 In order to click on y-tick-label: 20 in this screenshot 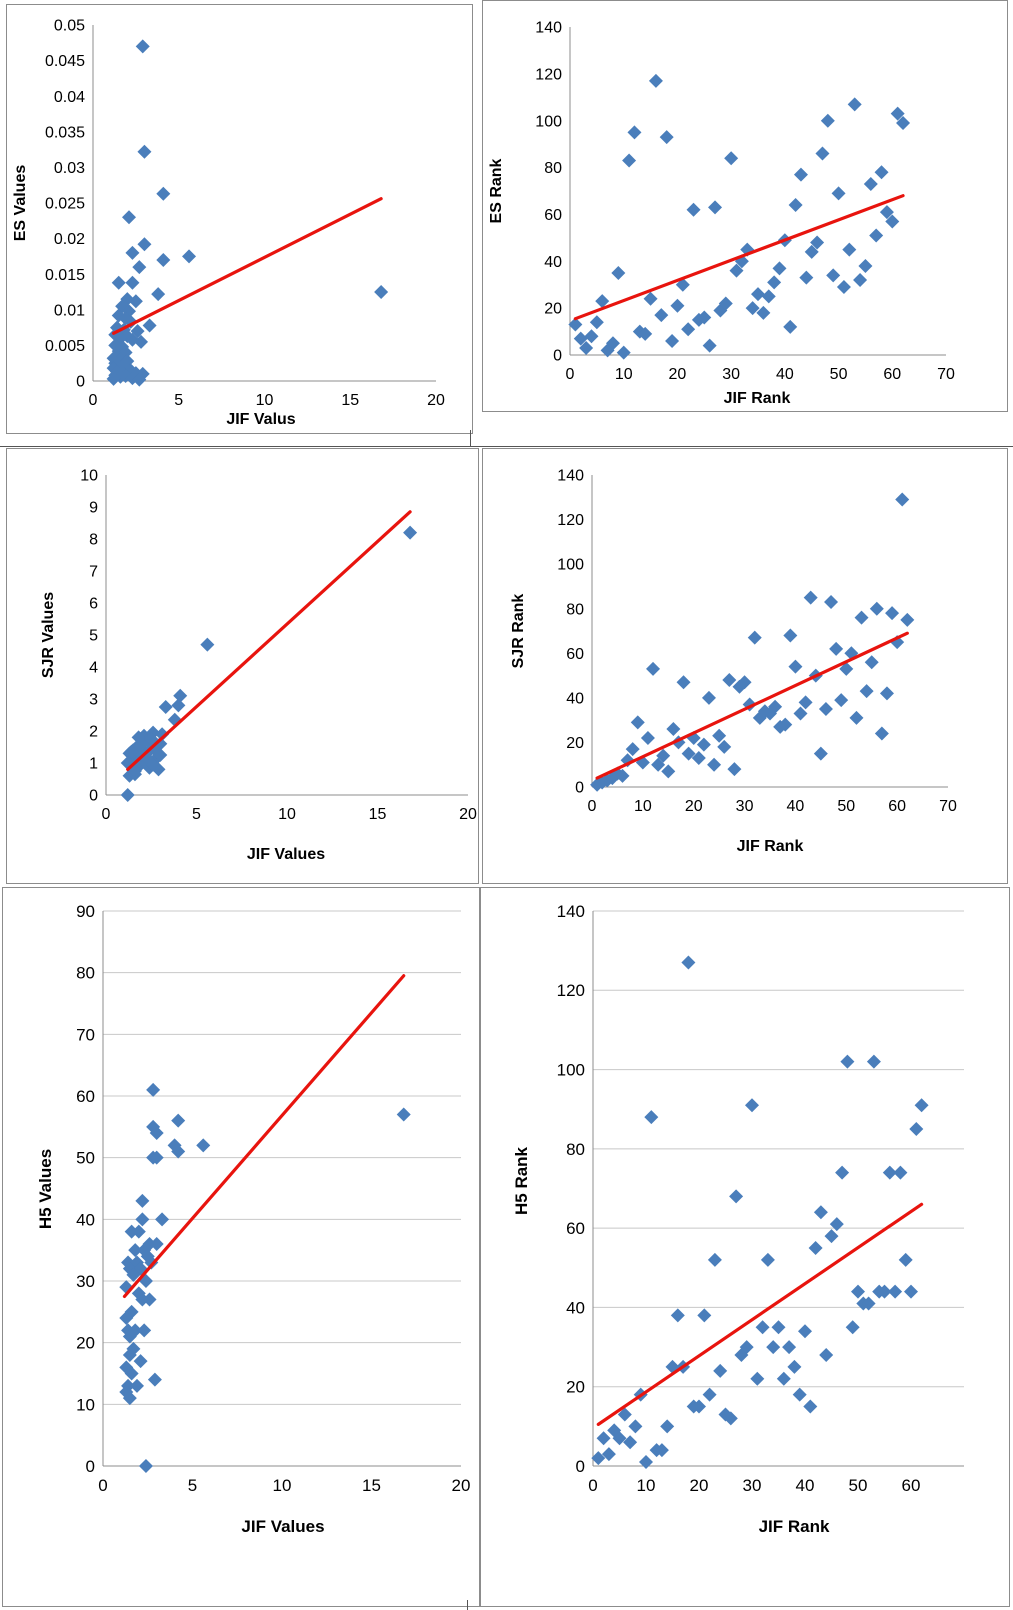, I will do `click(575, 743)`.